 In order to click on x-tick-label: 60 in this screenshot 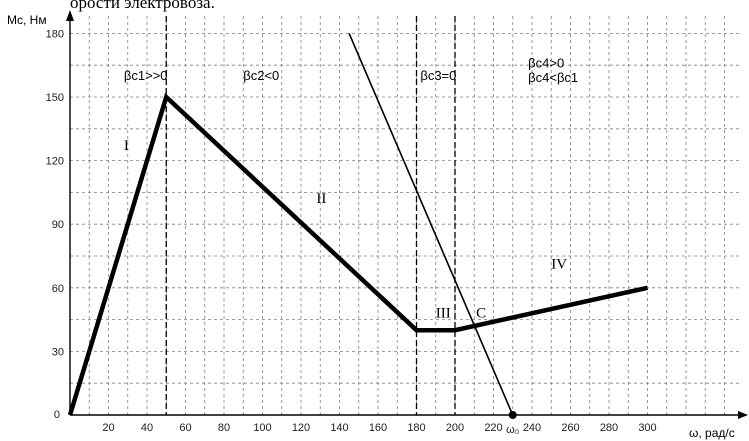, I will do `click(185, 428)`.